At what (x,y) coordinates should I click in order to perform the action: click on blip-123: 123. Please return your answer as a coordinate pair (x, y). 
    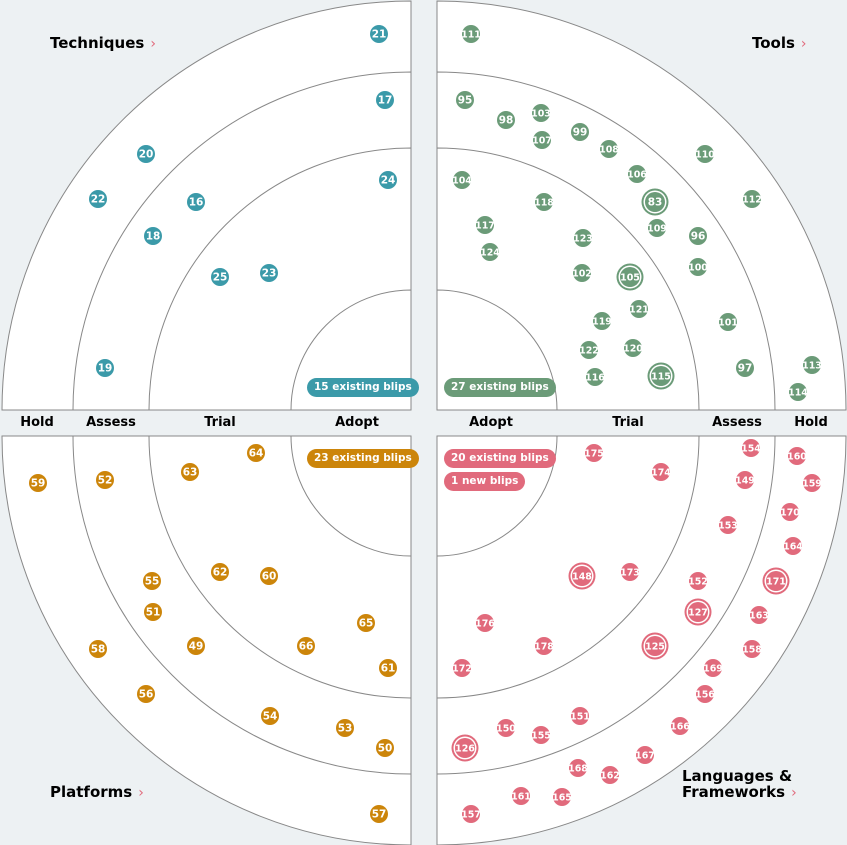
    Looking at the image, I should click on (583, 238).